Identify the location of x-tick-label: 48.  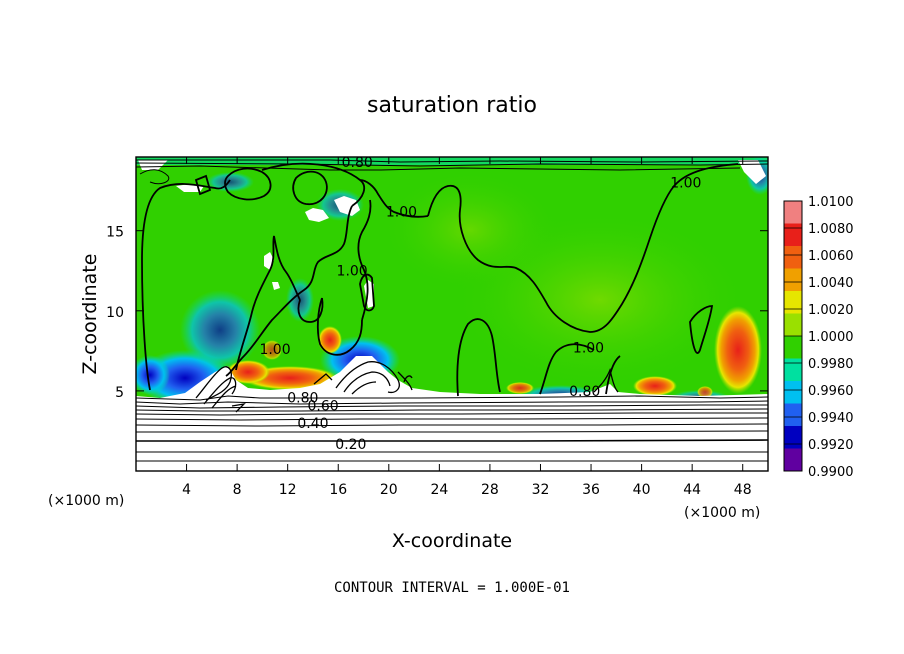
(743, 490).